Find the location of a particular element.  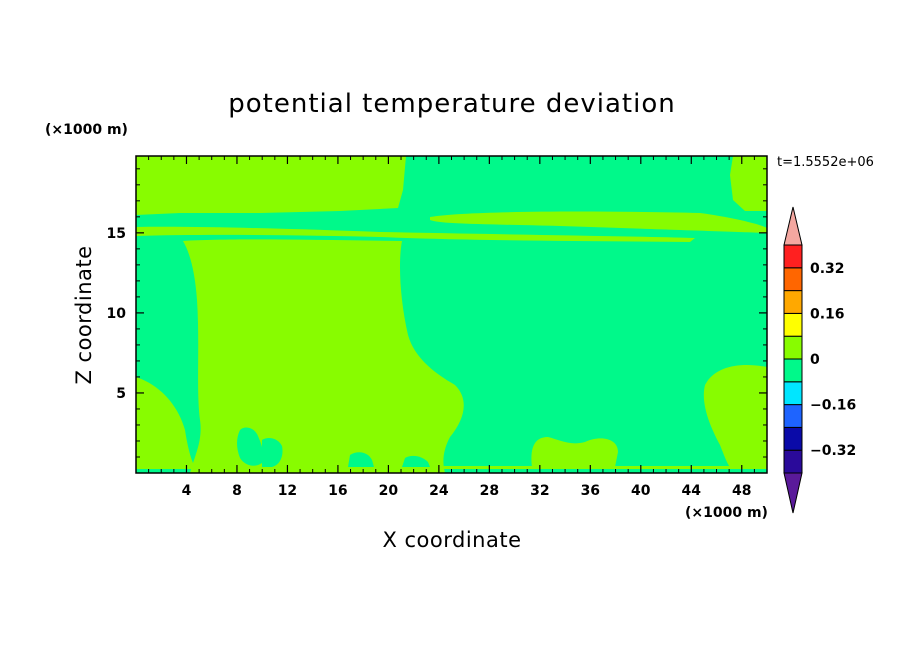

x-tick-label: 24 is located at coordinates (439, 491).